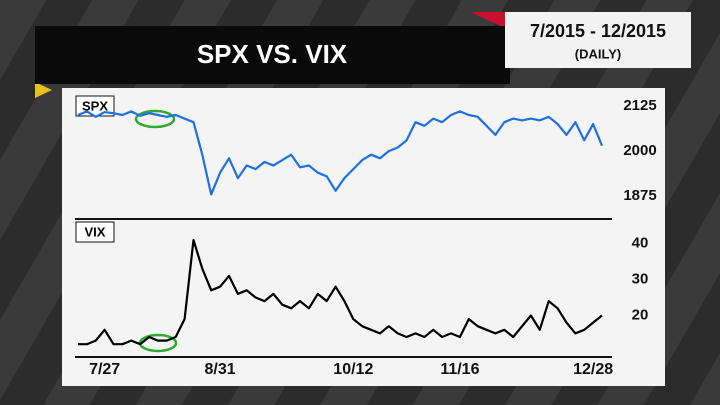 The width and height of the screenshot is (720, 405). I want to click on panel-label: VIX, so click(95, 231).